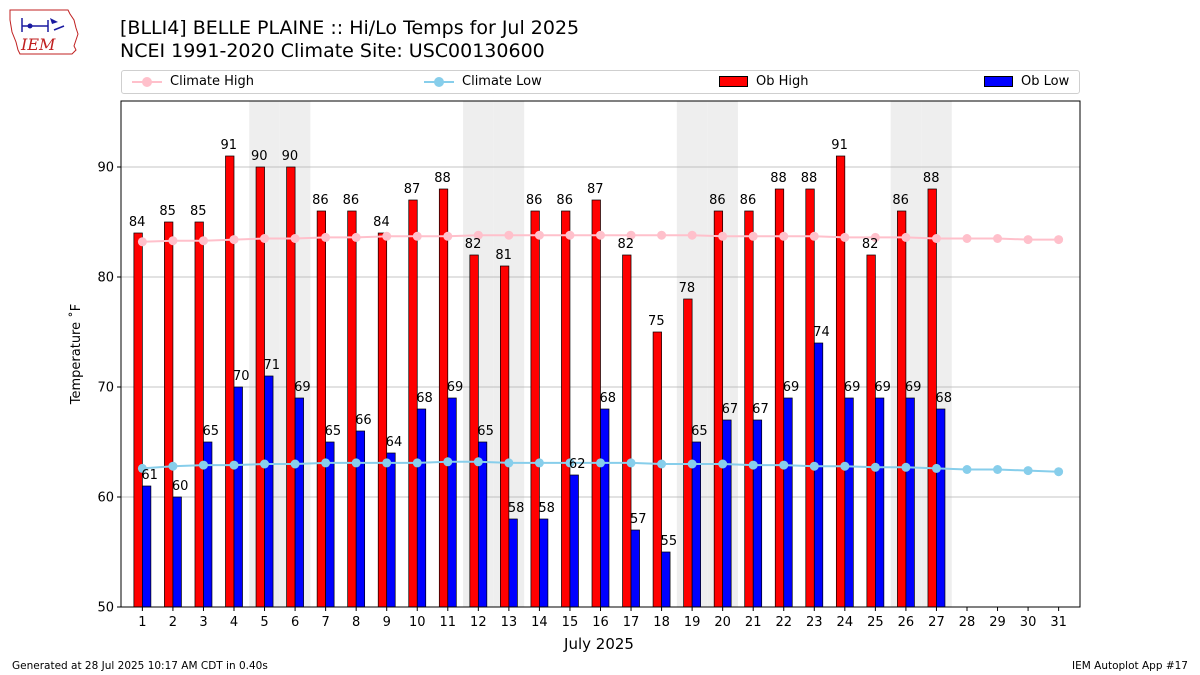  I want to click on x-tick-label: 25, so click(875, 622).